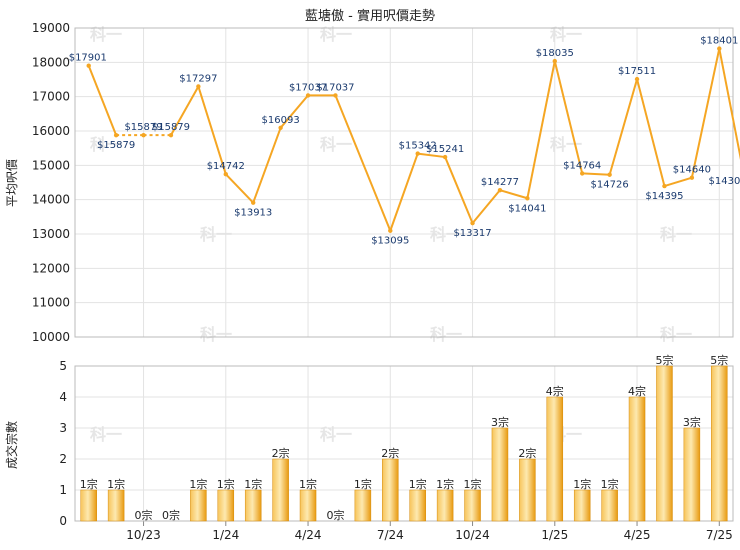  Describe the element at coordinates (390, 535) in the screenshot. I see `x-tick-label: 7/24` at that location.